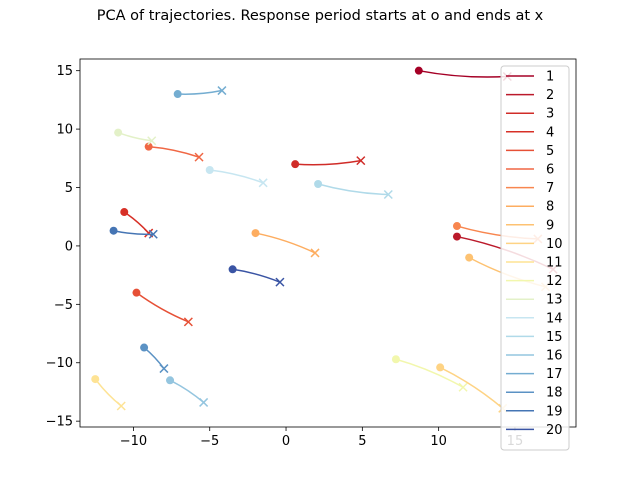 The width and height of the screenshot is (640, 480). What do you see at coordinates (534, 374) in the screenshot?
I see `legend-item-17: 17` at bounding box center [534, 374].